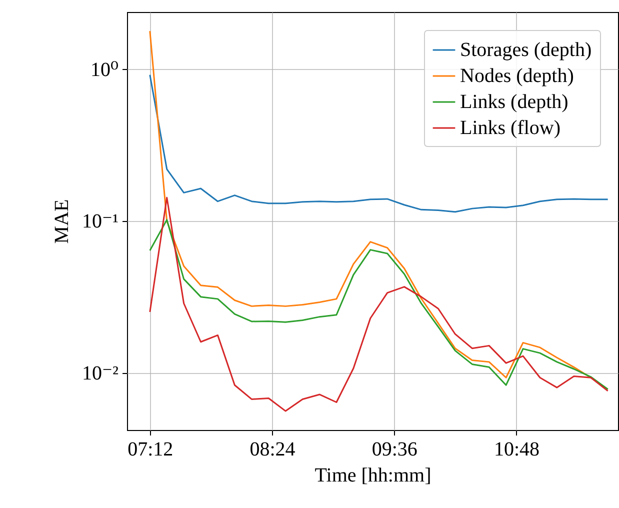 Image resolution: width=619 pixels, height=508 pixels. What do you see at coordinates (151, 449) in the screenshot?
I see `x-tick-label: 07:12` at bounding box center [151, 449].